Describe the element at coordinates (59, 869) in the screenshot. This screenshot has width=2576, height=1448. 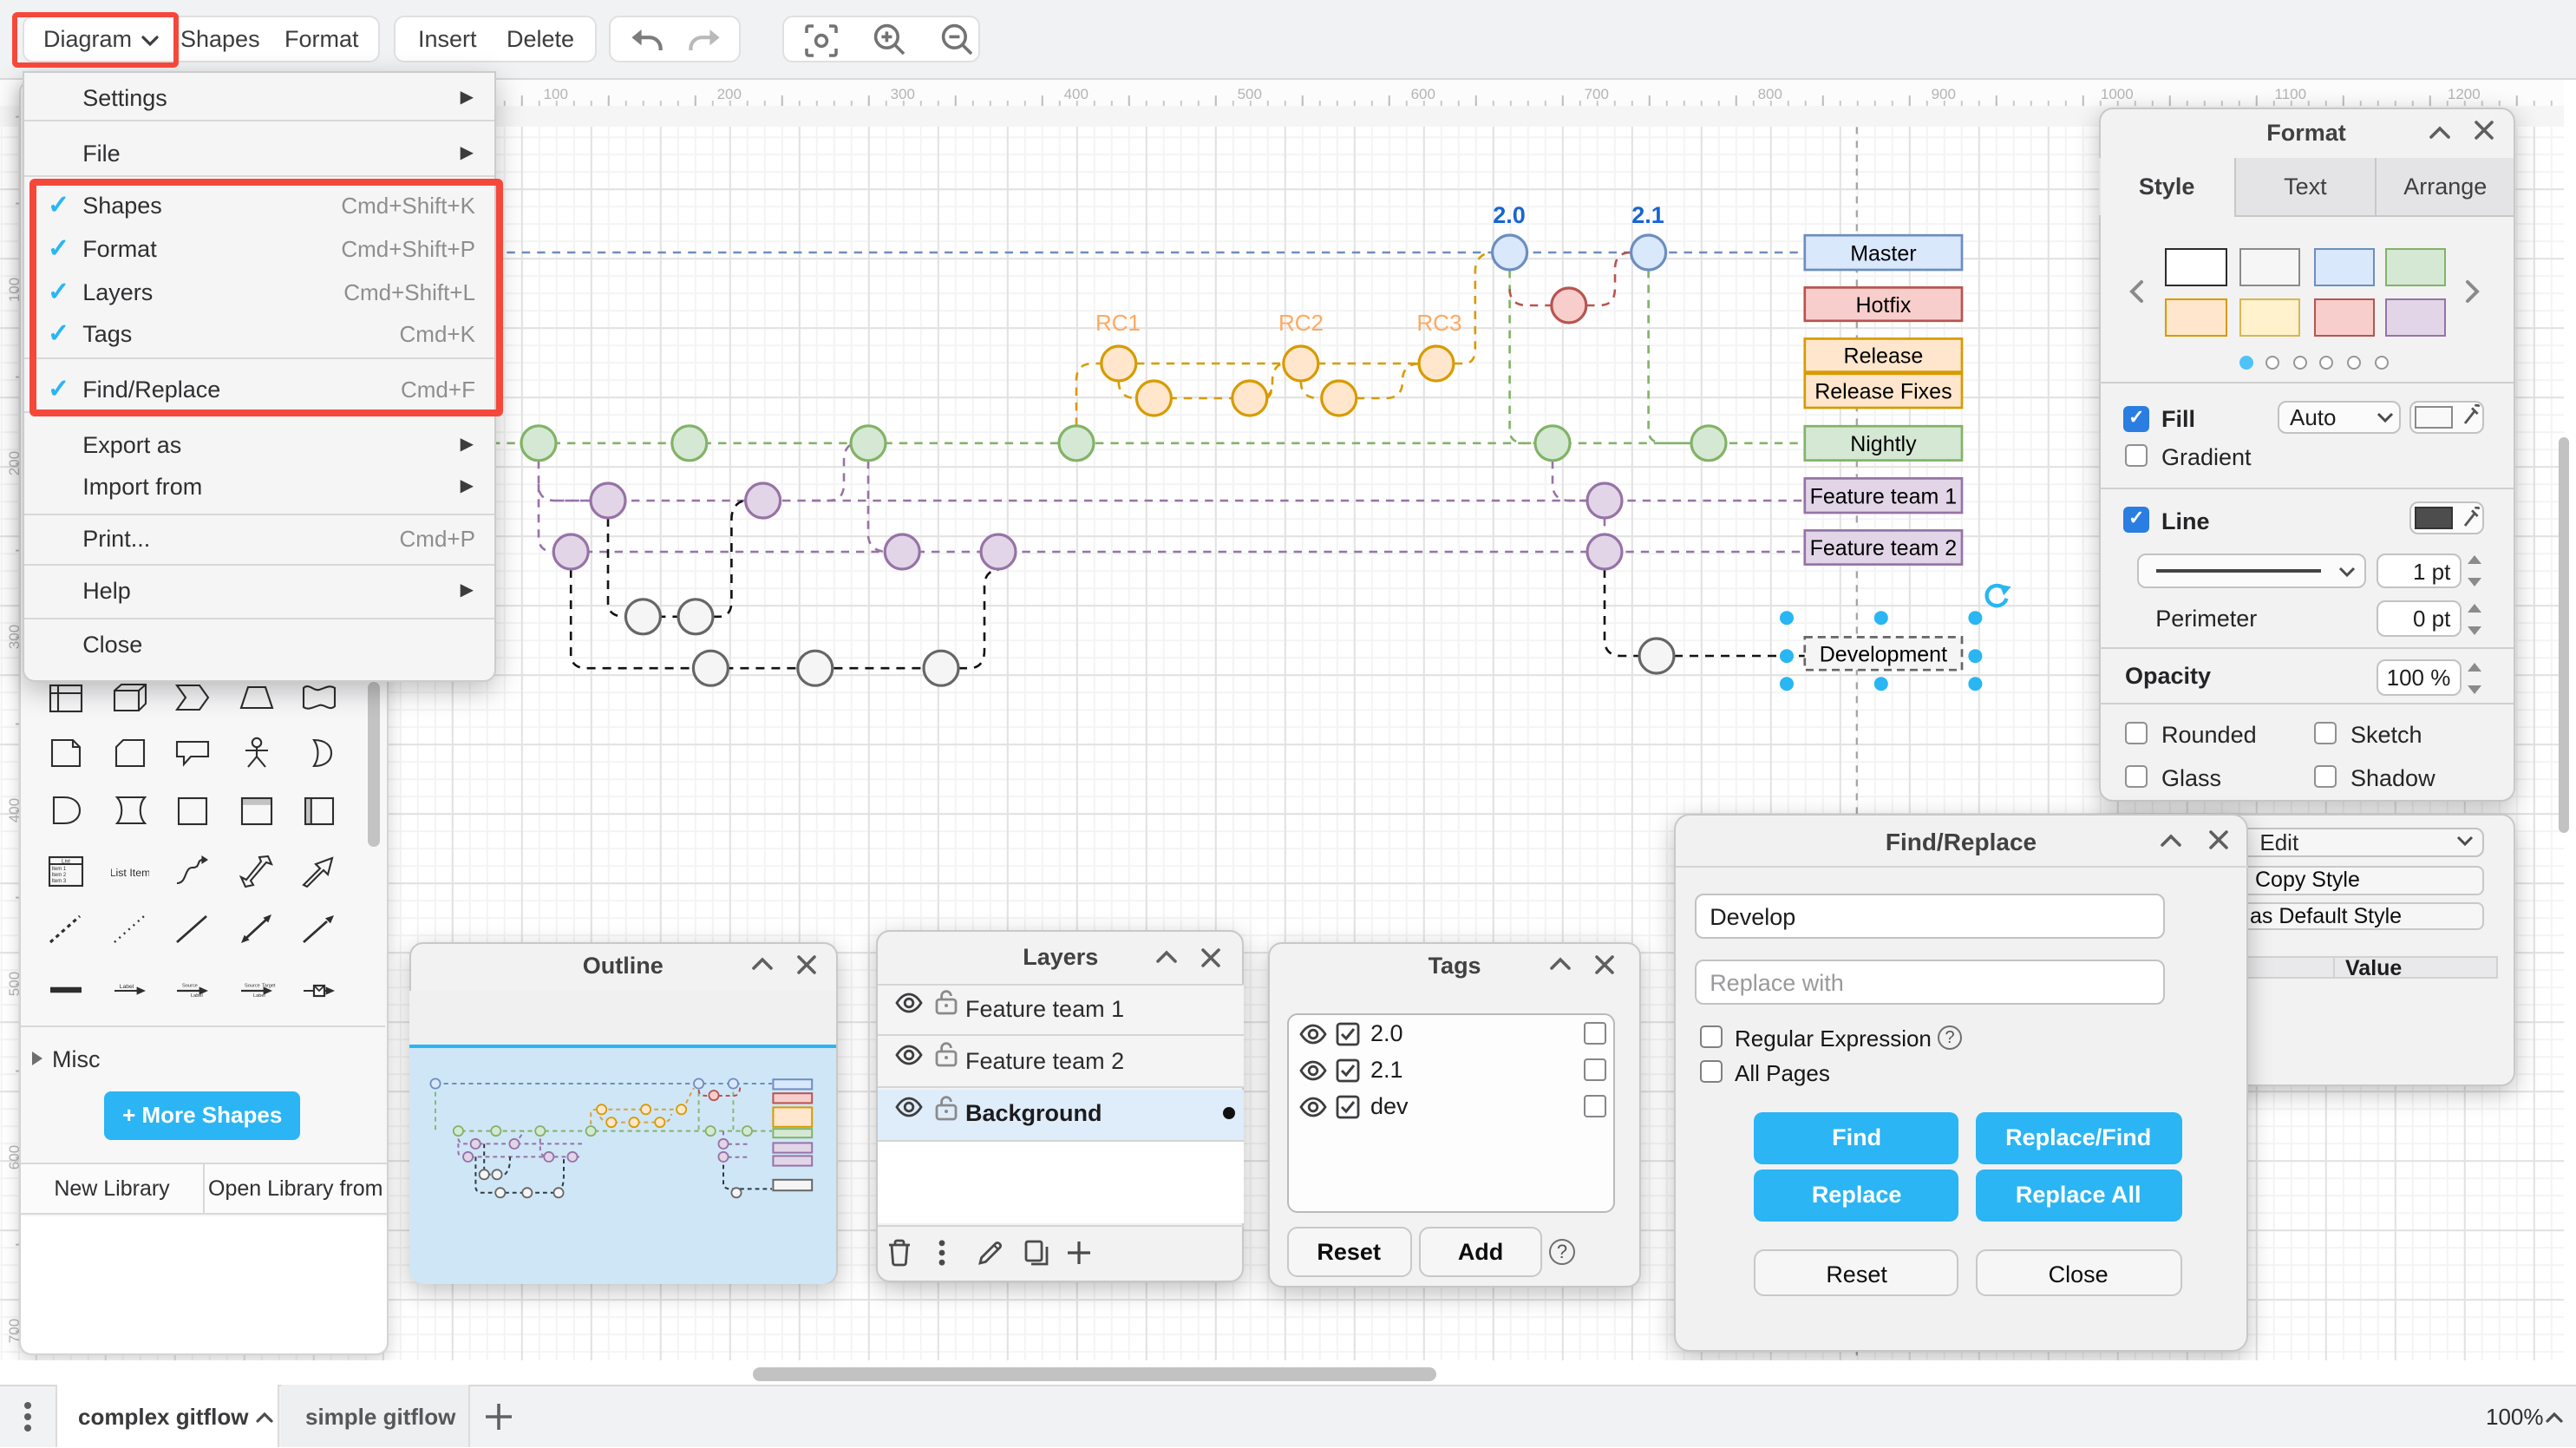
I see `svg-text: Item 1` at that location.